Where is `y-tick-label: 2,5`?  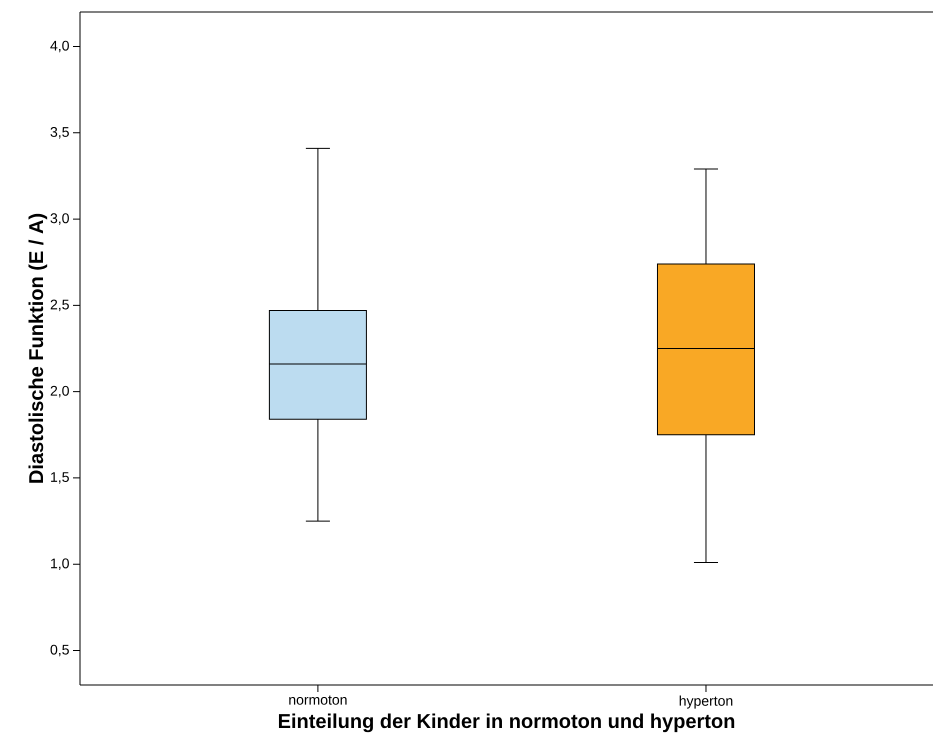 y-tick-label: 2,5 is located at coordinates (59, 306).